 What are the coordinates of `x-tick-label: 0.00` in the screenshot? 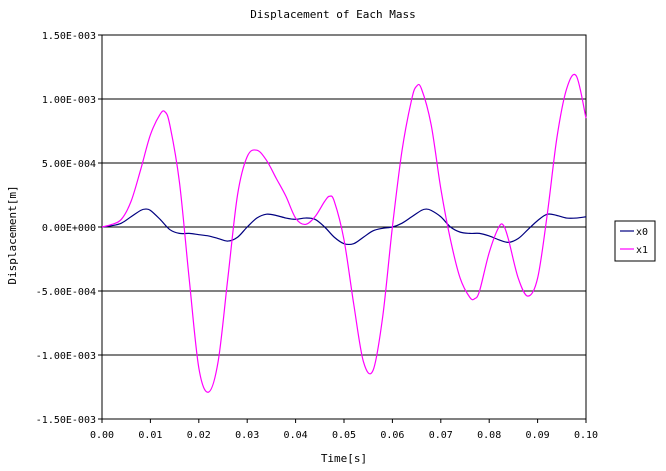 It's located at (102, 435).